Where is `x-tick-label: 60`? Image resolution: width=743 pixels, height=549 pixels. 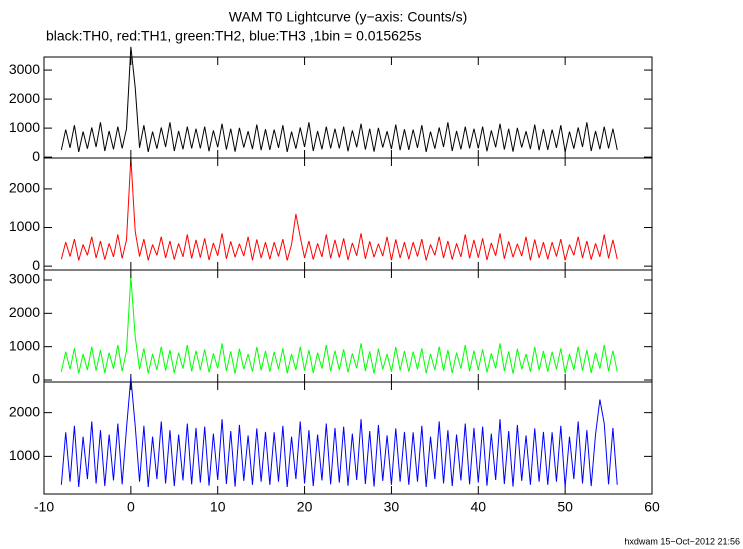 x-tick-label: 60 is located at coordinates (652, 507).